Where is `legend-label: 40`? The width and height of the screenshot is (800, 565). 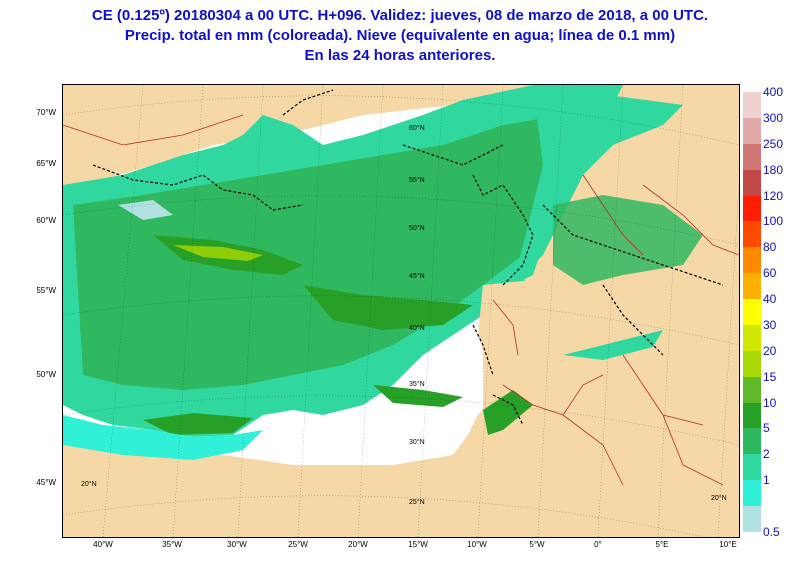
legend-label: 40 is located at coordinates (770, 299).